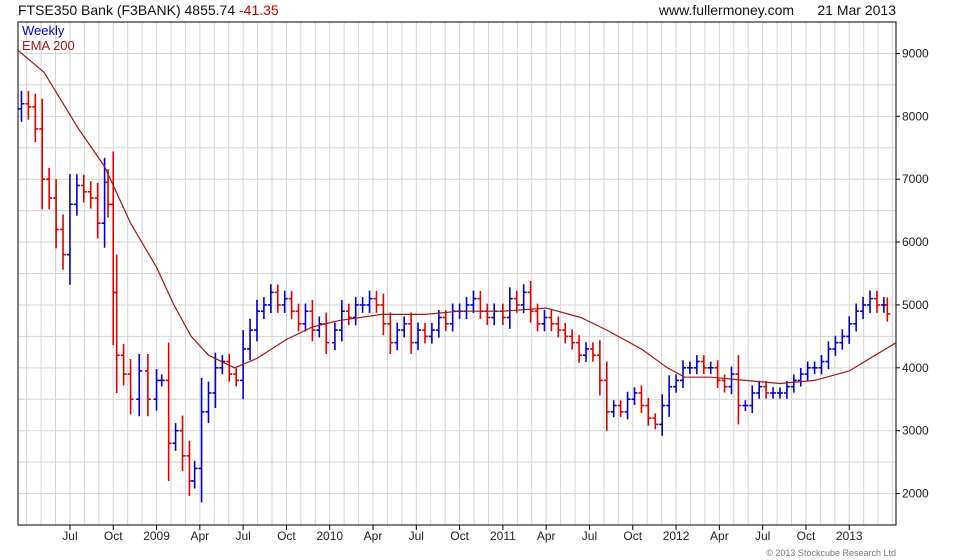 This screenshot has width=980, height=560. What do you see at coordinates (915, 179) in the screenshot?
I see `y-tick-label: 7000` at bounding box center [915, 179].